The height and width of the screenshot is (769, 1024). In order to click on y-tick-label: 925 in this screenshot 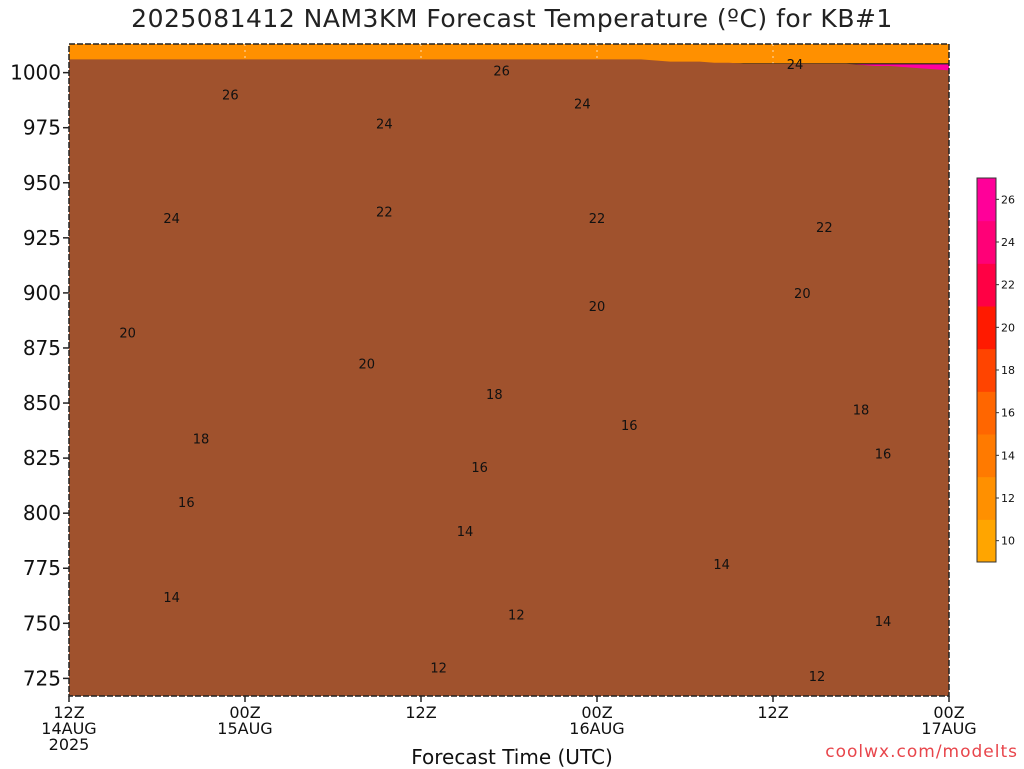, I will do `click(42, 238)`.